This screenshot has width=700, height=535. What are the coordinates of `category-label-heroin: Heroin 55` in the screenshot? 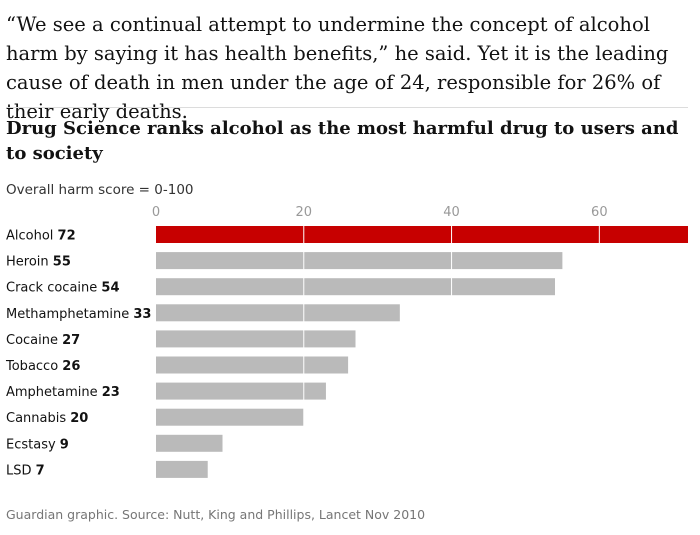 It's located at (38, 262).